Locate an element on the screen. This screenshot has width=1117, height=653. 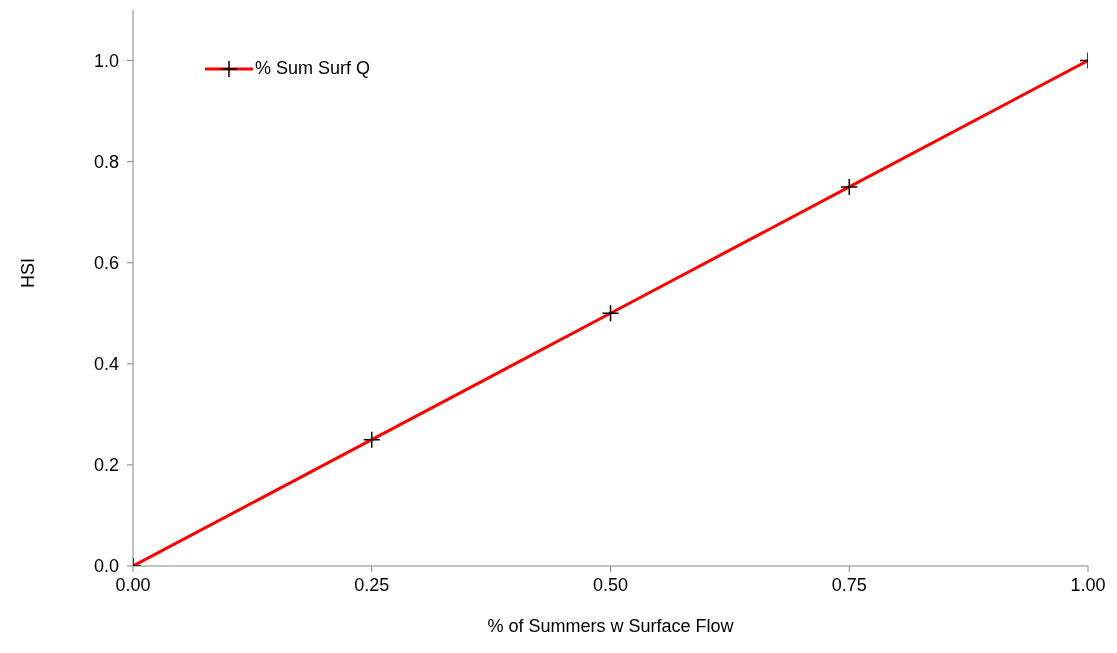
x-tick-label: 0.00 is located at coordinates (133, 584).